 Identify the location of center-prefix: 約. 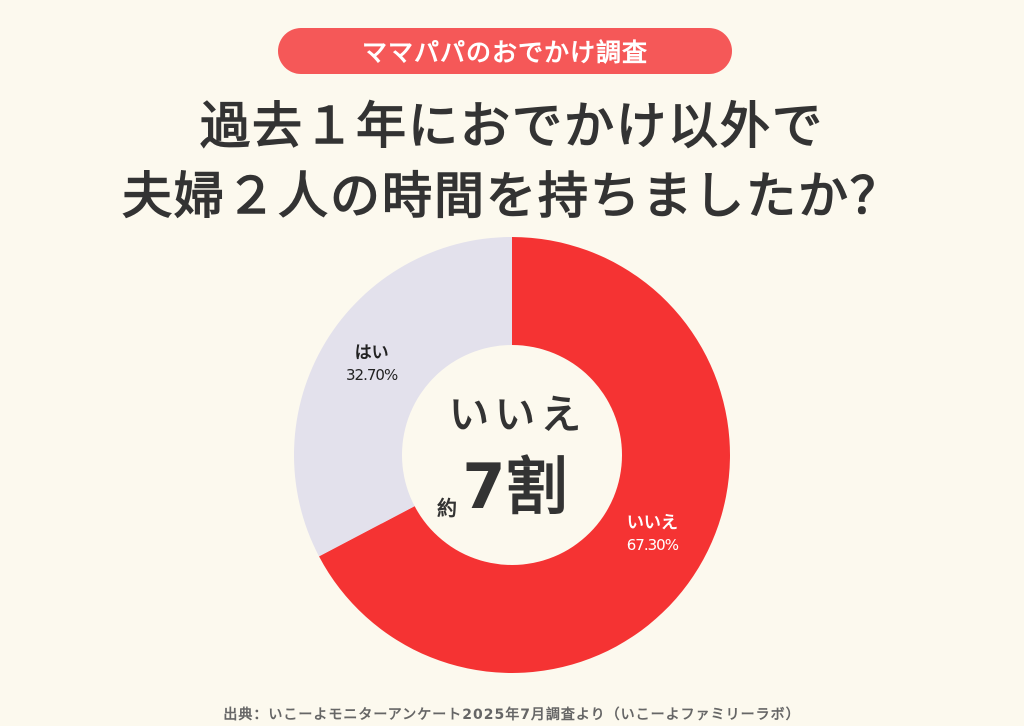
(447, 508).